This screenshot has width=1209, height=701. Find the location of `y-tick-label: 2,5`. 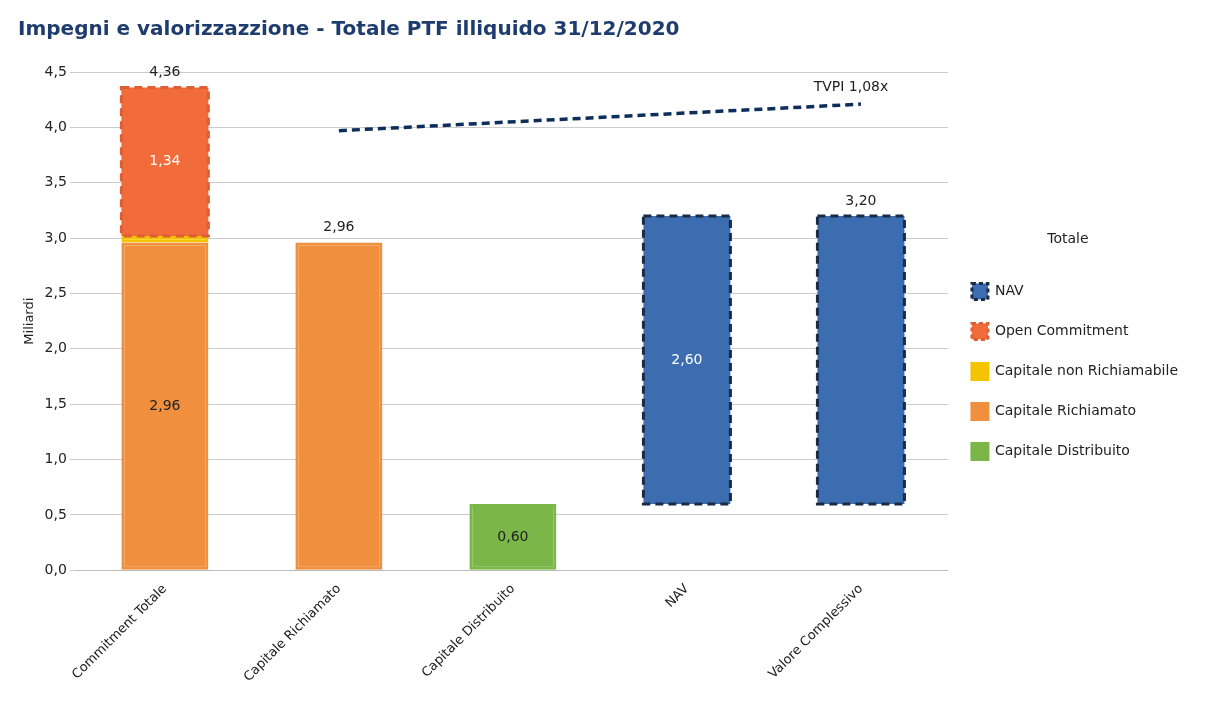

y-tick-label: 2,5 is located at coordinates (55, 292).